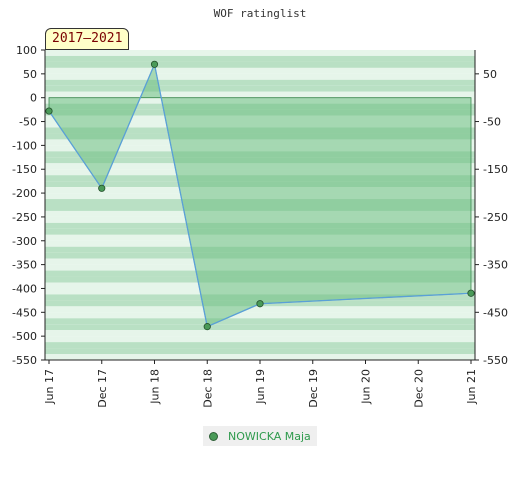 The width and height of the screenshot is (520, 480). I want to click on y-tick-label-left: 50, so click(30, 74).